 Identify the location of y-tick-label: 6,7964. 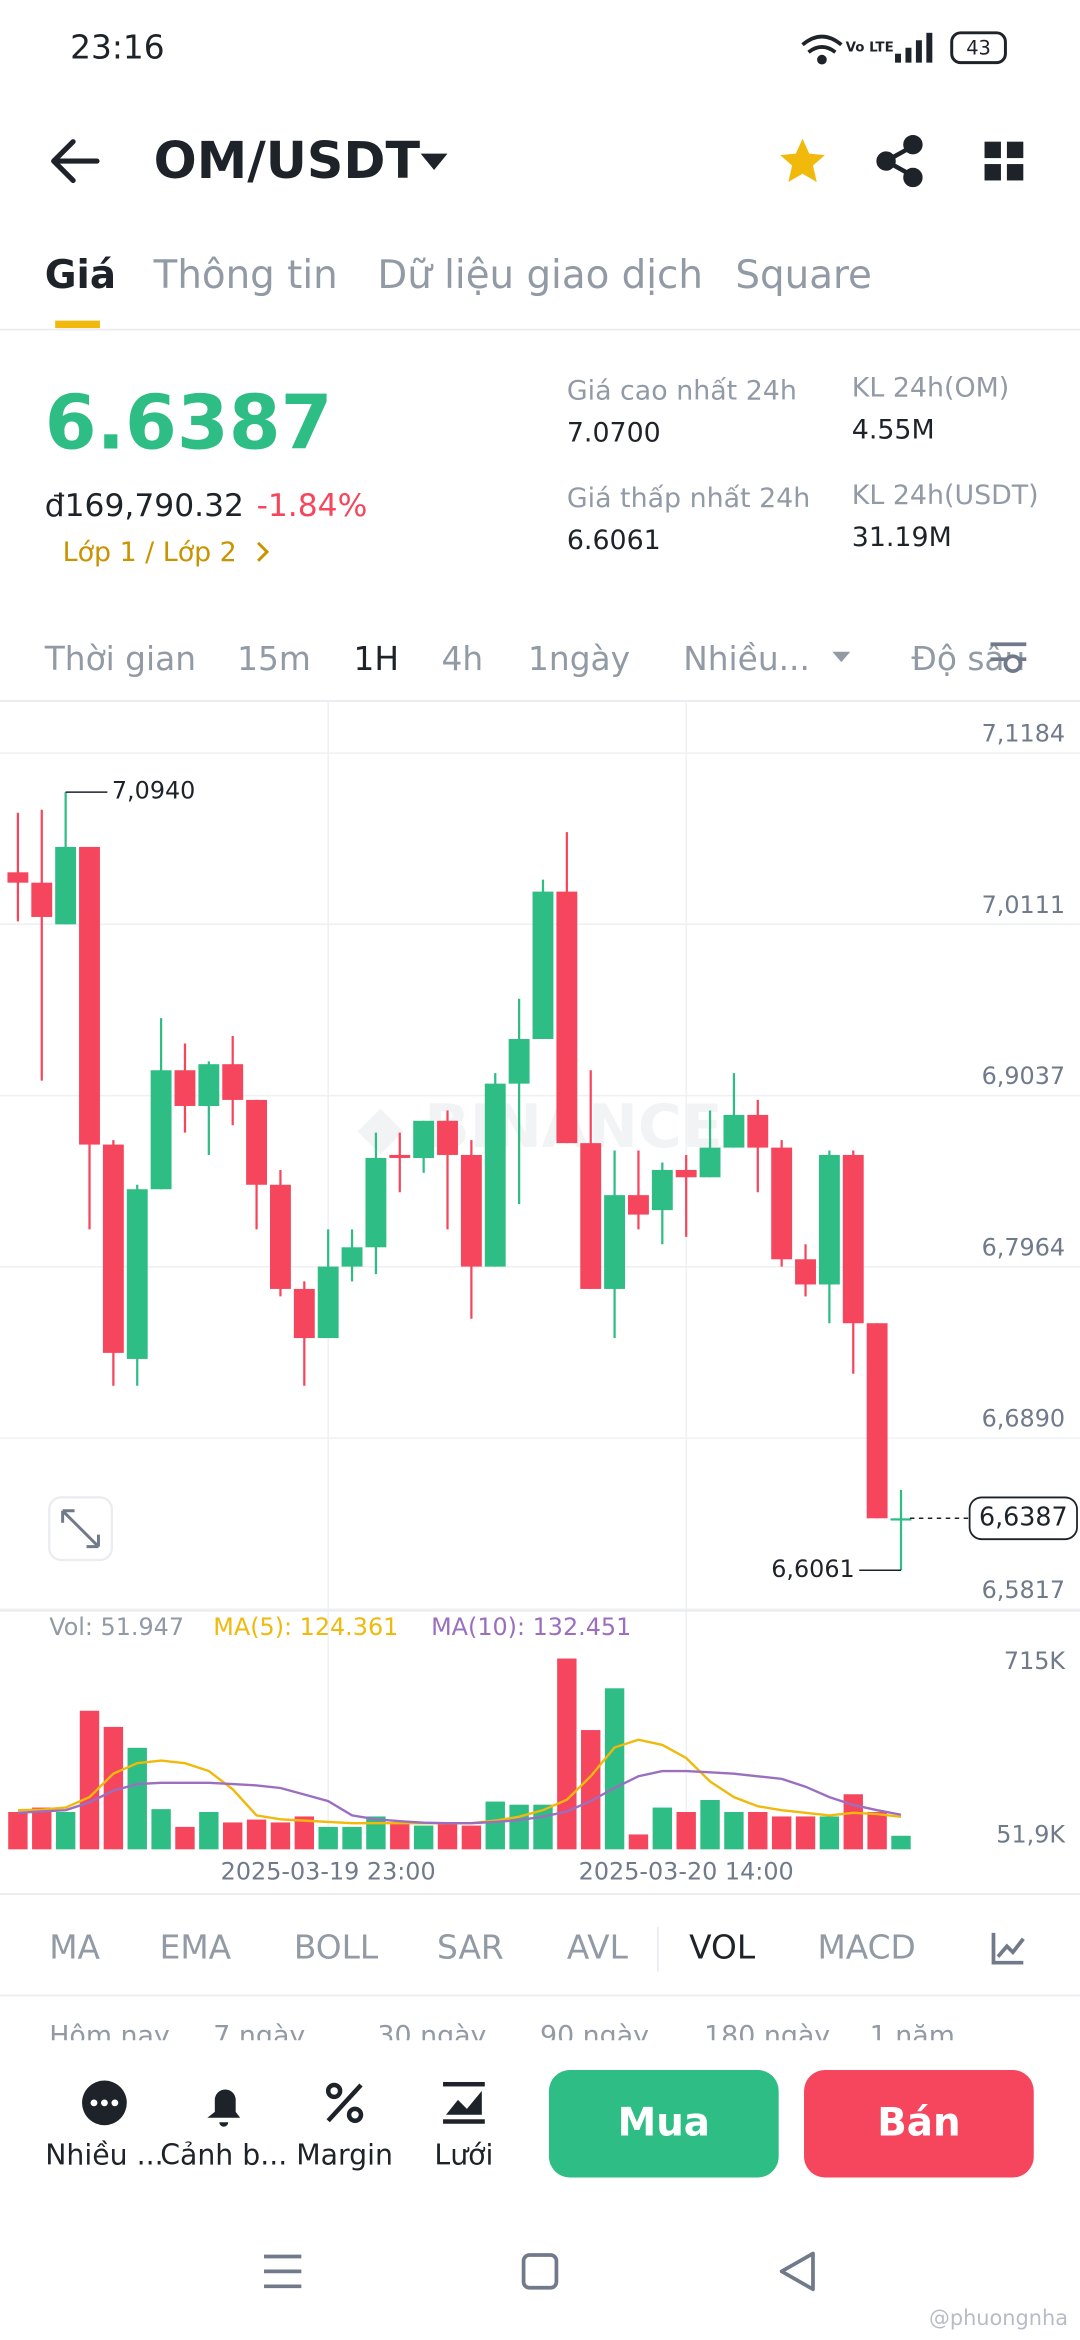
(1024, 1247).